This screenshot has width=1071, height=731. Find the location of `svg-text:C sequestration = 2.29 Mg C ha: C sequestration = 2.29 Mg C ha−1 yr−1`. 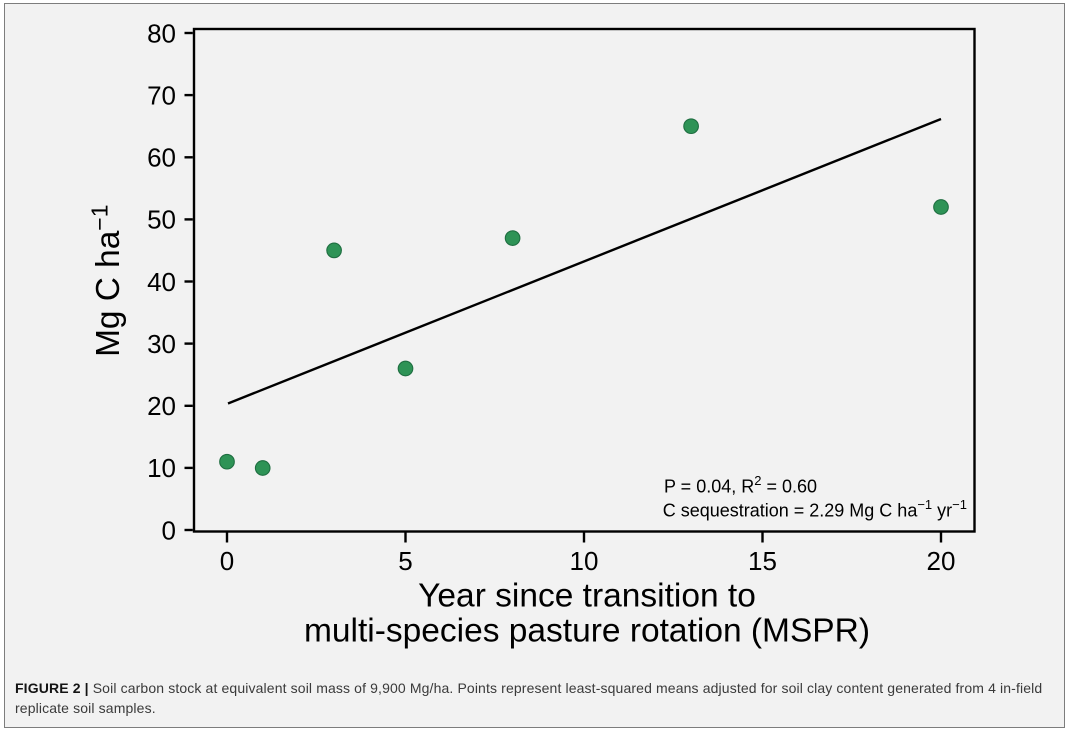

svg-text:C sequestration = 2.29 Mg C ha: C sequestration = 2.29 Mg C ha−1 yr−1 is located at coordinates (815, 509).